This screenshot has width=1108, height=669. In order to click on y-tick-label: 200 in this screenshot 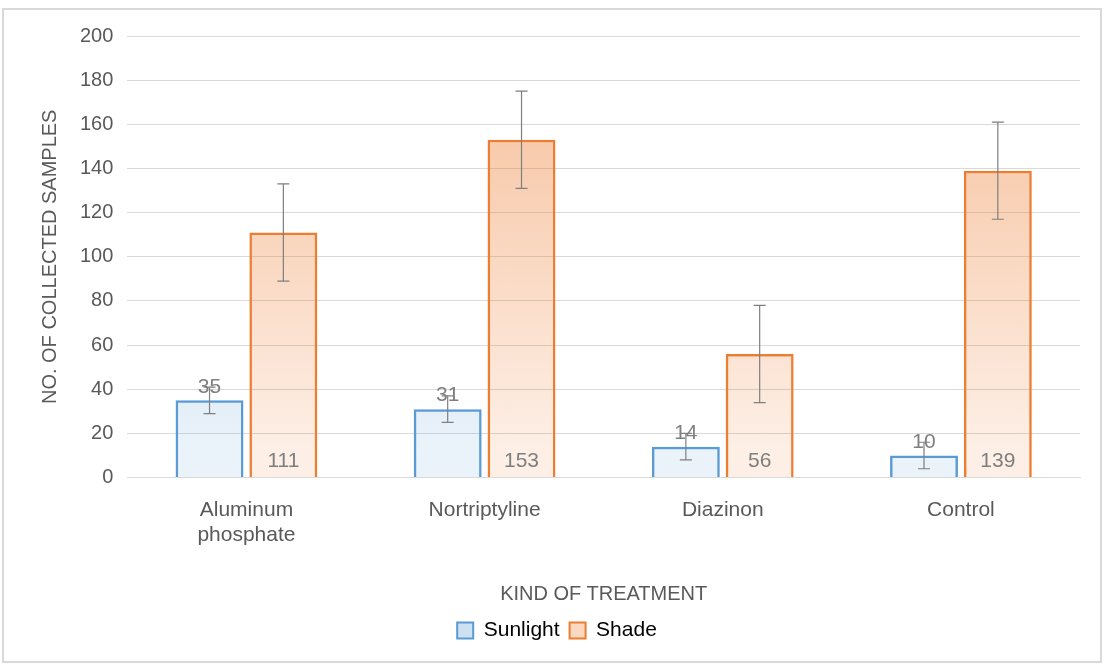, I will do `click(96, 34)`.